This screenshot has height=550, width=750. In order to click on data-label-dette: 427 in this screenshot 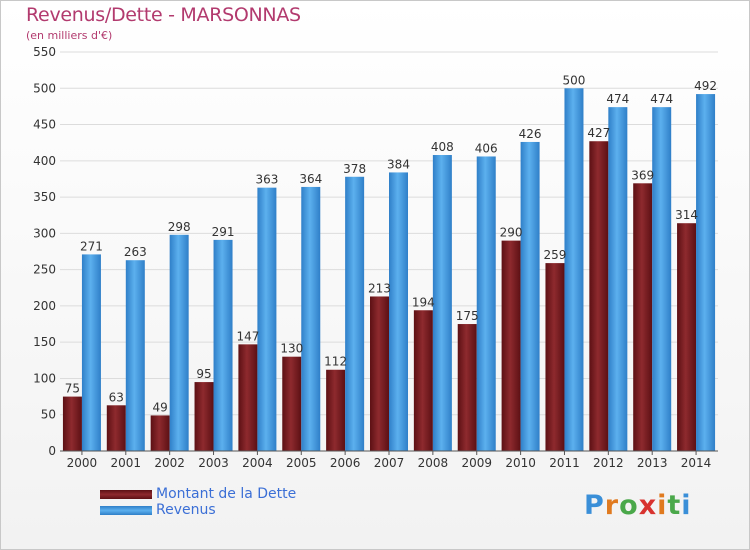, I will do `click(598, 133)`.